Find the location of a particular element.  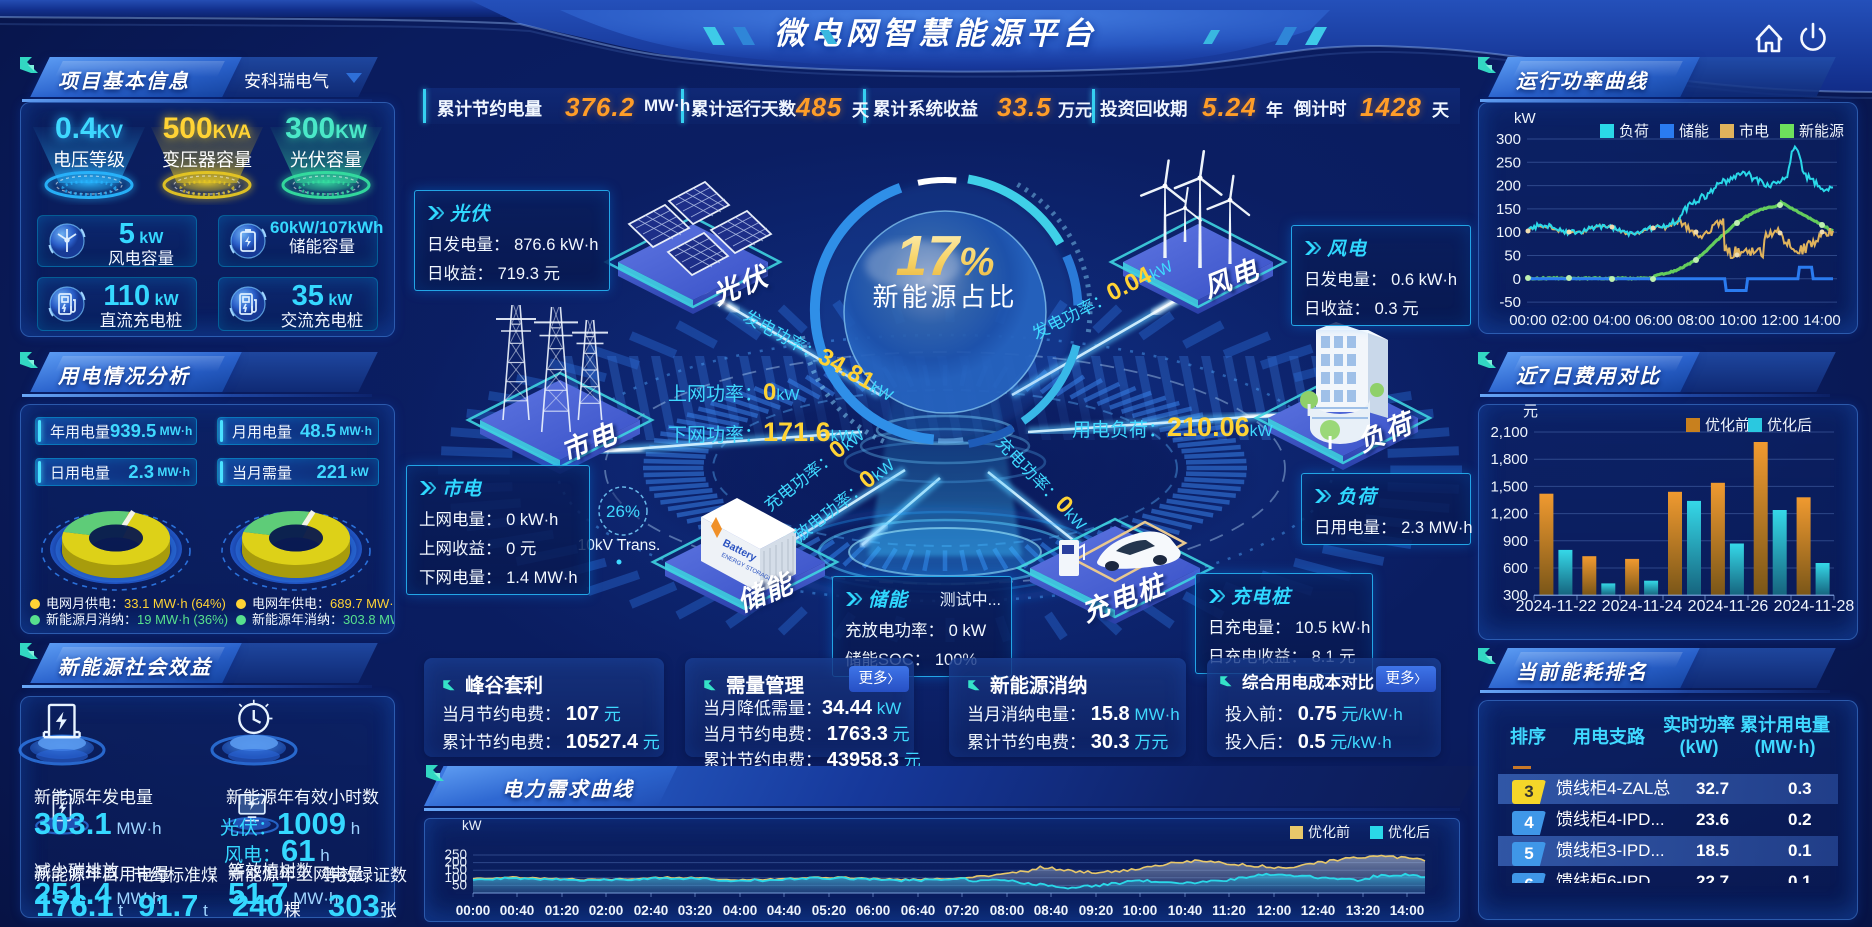

svg-text: 600 is located at coordinates (1515, 568).